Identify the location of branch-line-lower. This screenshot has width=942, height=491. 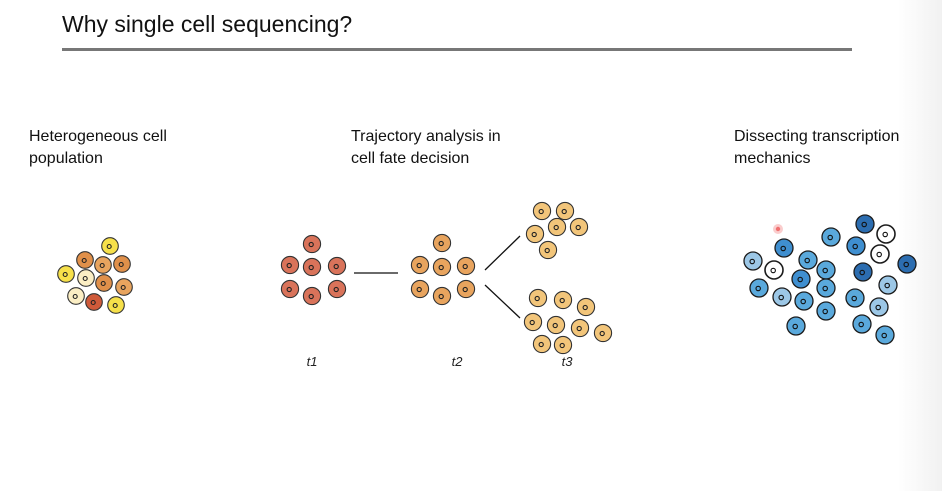
(502, 301).